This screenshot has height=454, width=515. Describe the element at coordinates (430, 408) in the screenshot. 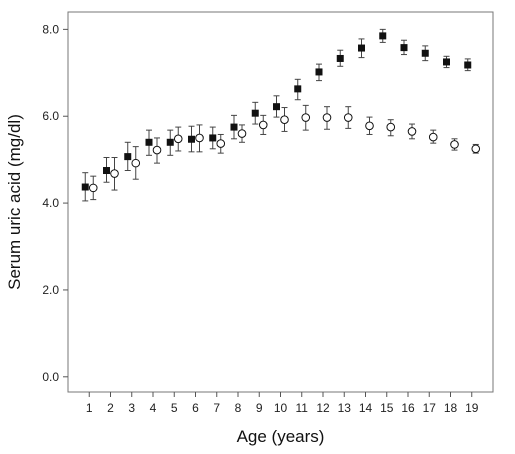

I see `x-tick-label: 17` at that location.